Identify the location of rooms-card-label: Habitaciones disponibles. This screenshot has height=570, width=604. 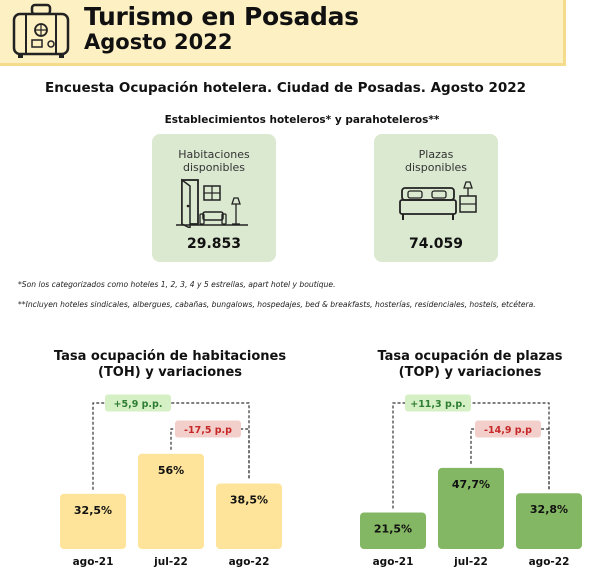
(214, 161).